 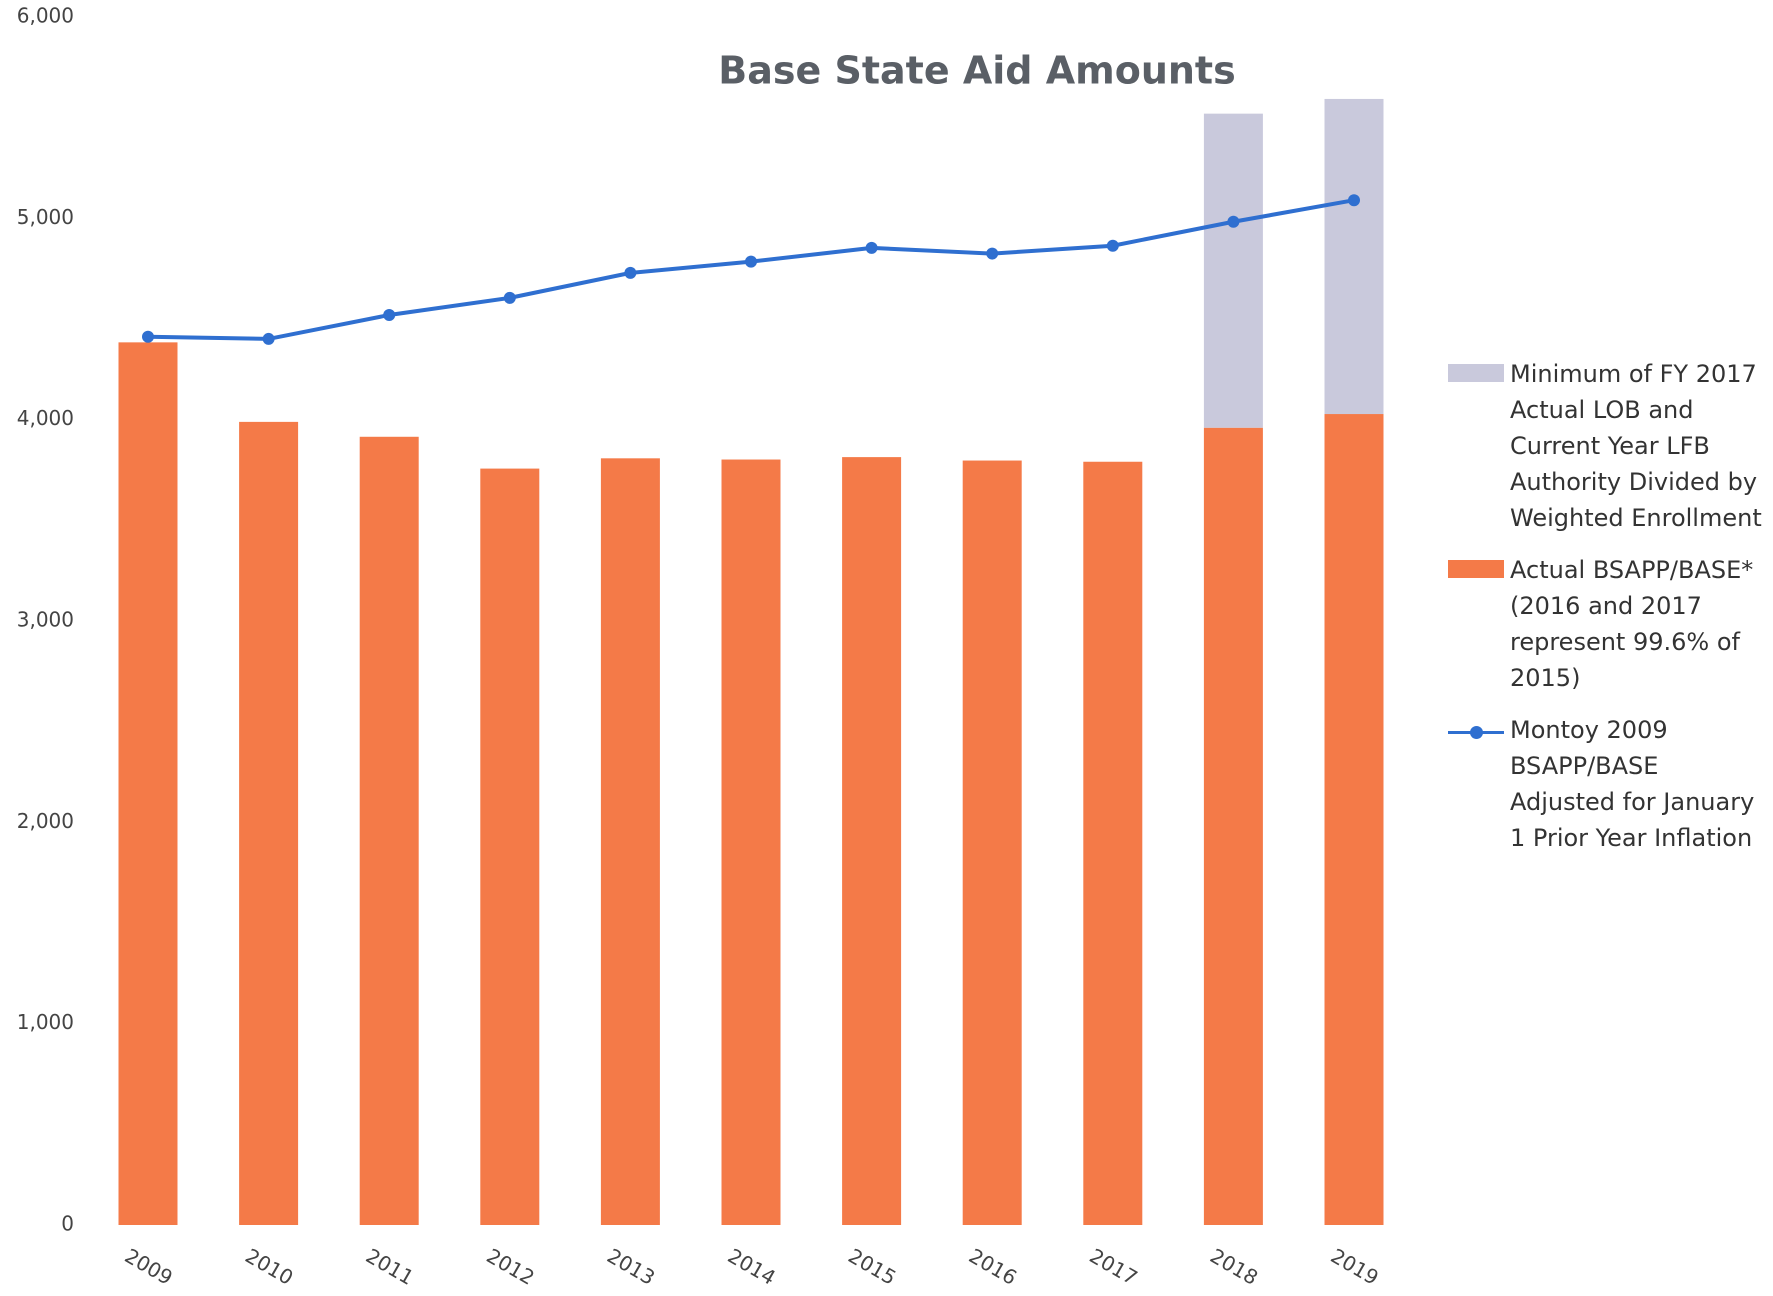 I want to click on x-tick-label: 2012, so click(x=511, y=1267).